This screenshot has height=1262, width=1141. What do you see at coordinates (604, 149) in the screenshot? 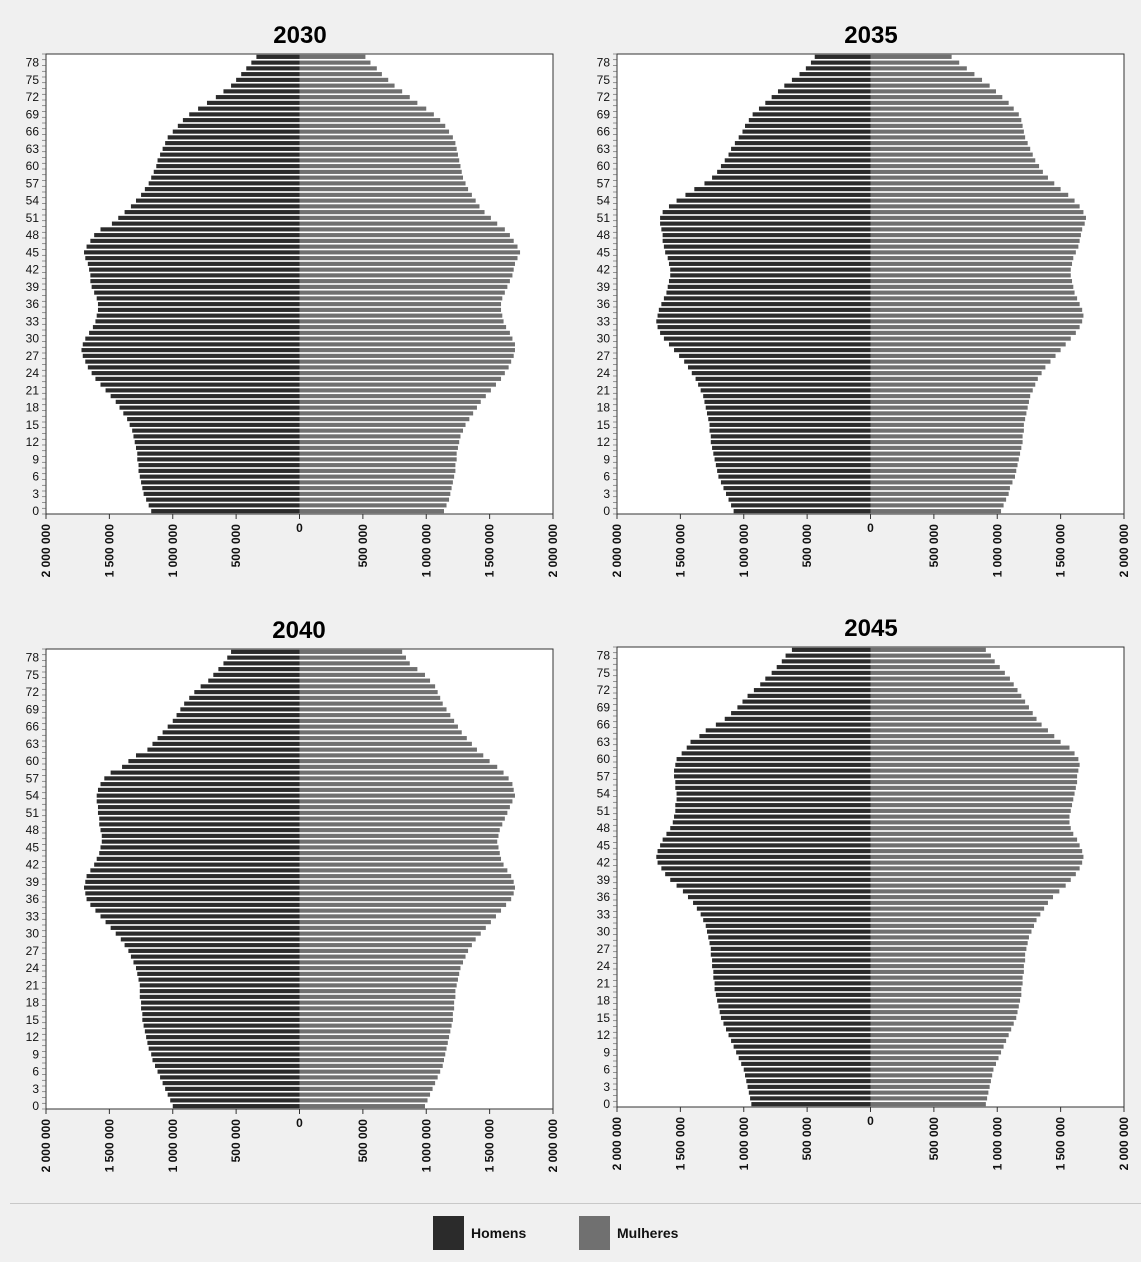
I see `y-tick-label: 63` at bounding box center [604, 149].